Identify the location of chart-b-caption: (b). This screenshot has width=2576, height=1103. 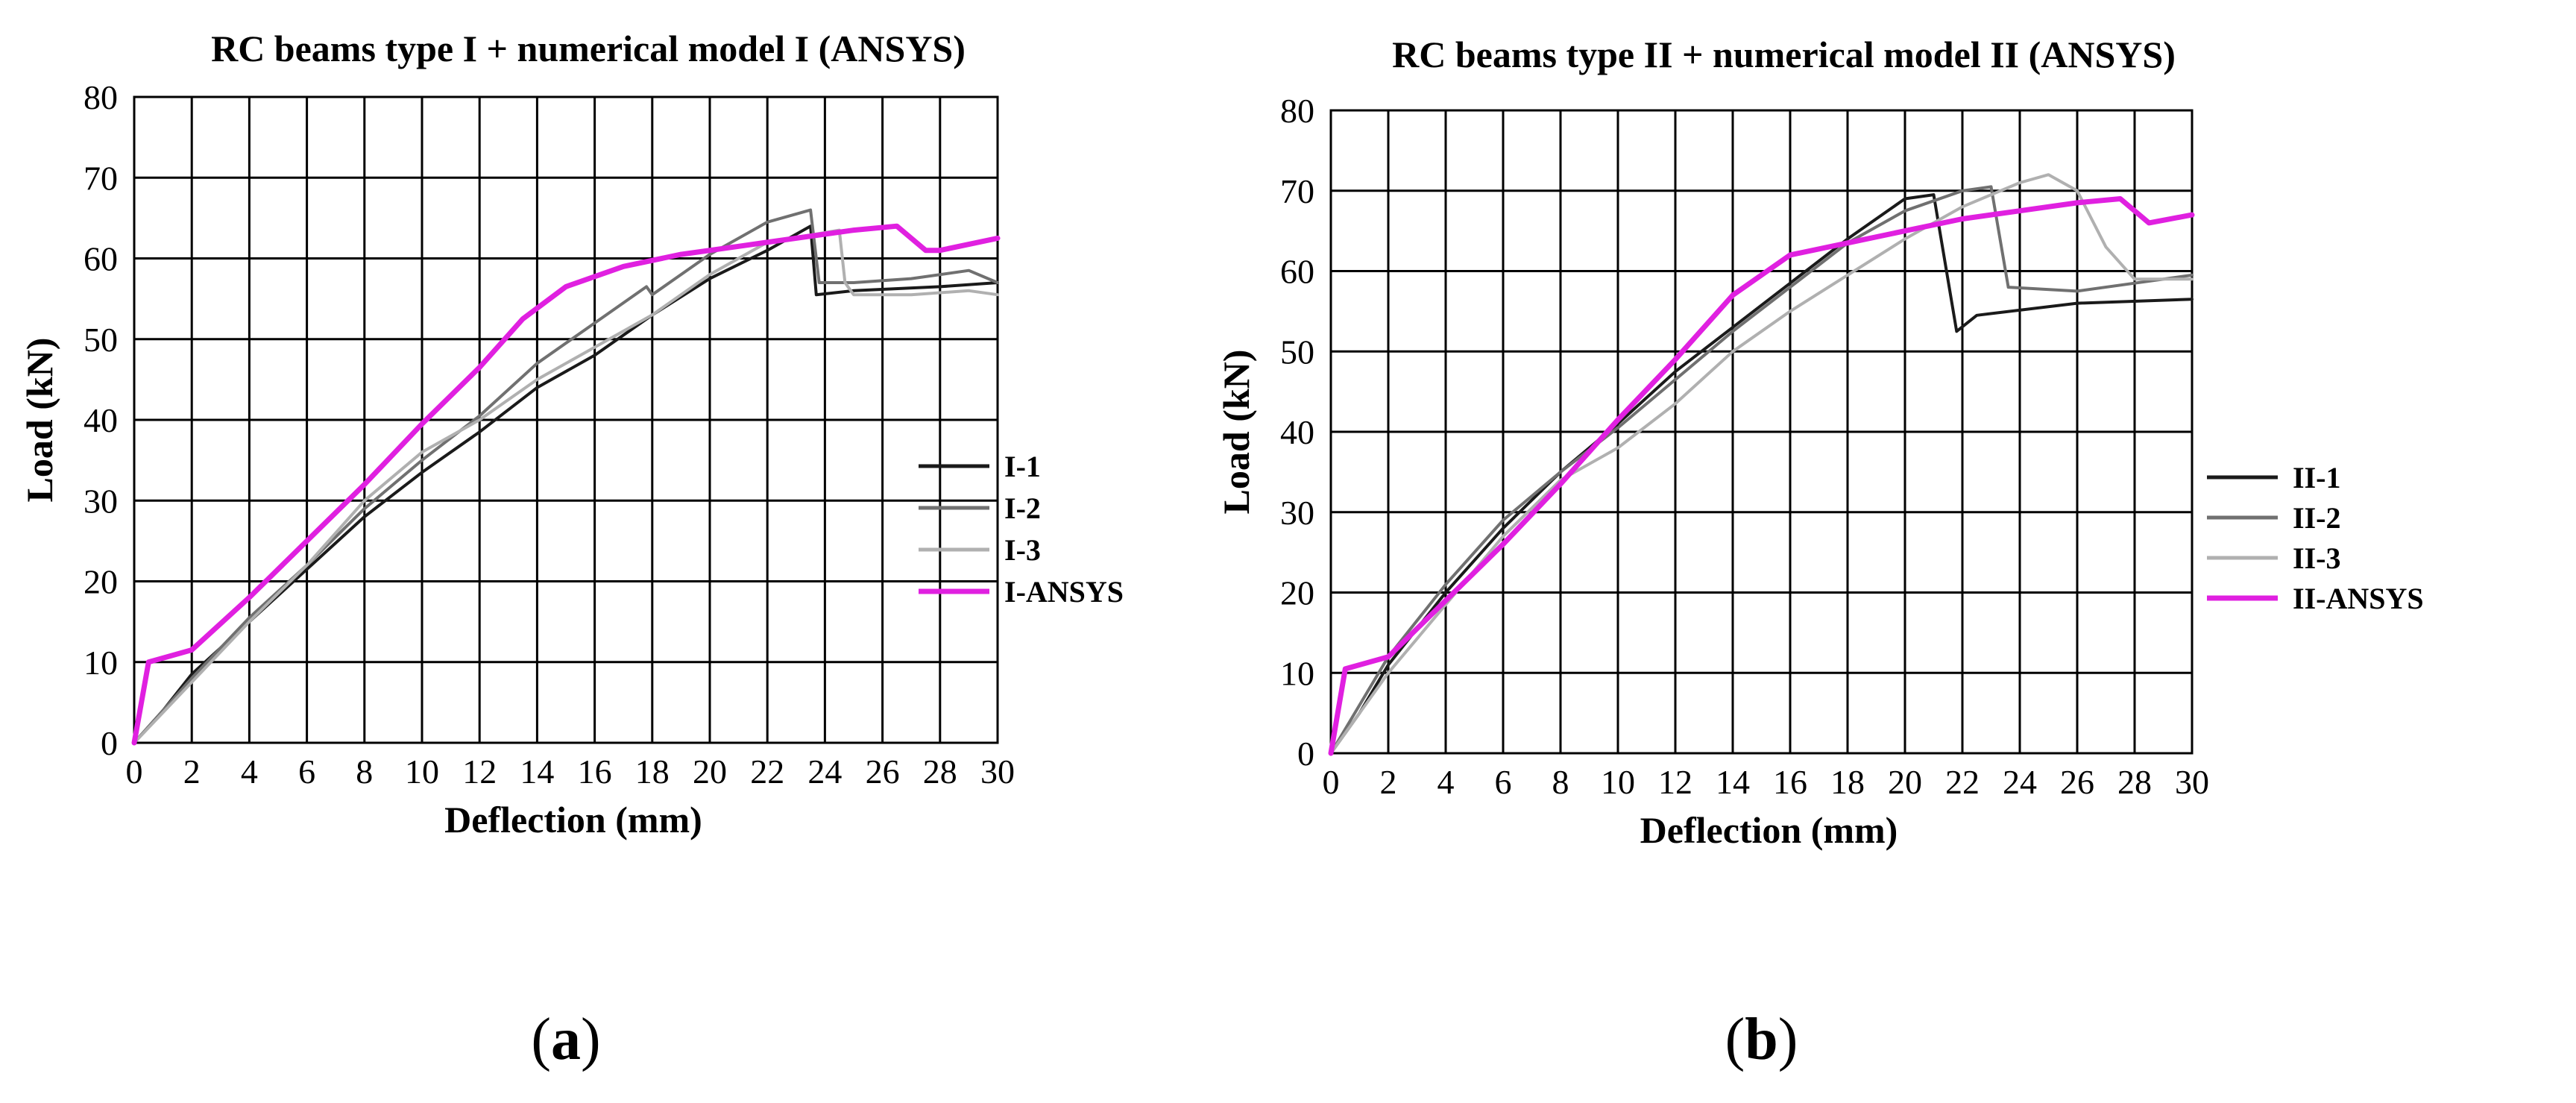
(1761, 1039).